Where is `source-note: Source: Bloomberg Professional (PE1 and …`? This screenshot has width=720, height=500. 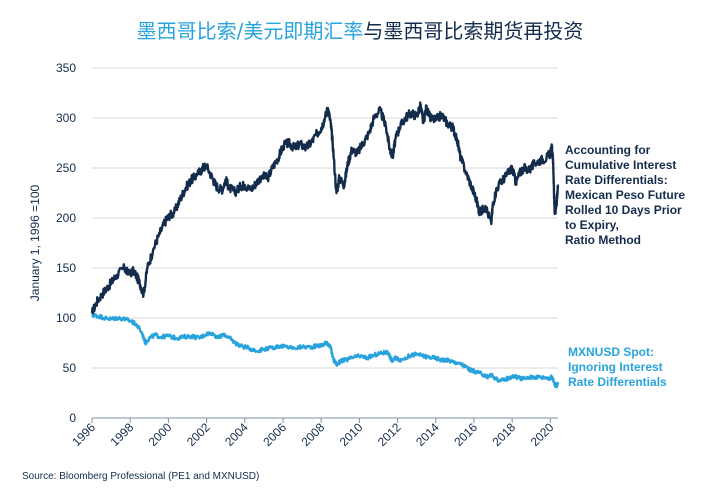 source-note: Source: Bloomberg Professional (PE1 and … is located at coordinates (141, 476).